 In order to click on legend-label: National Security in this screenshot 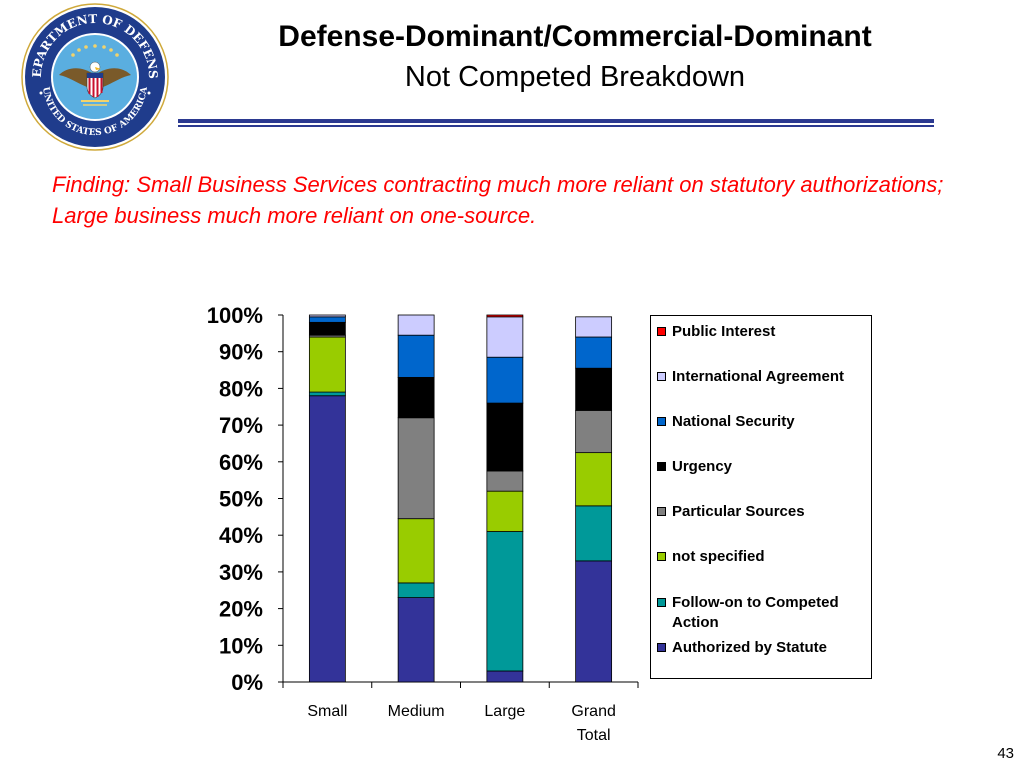, I will do `click(733, 421)`.